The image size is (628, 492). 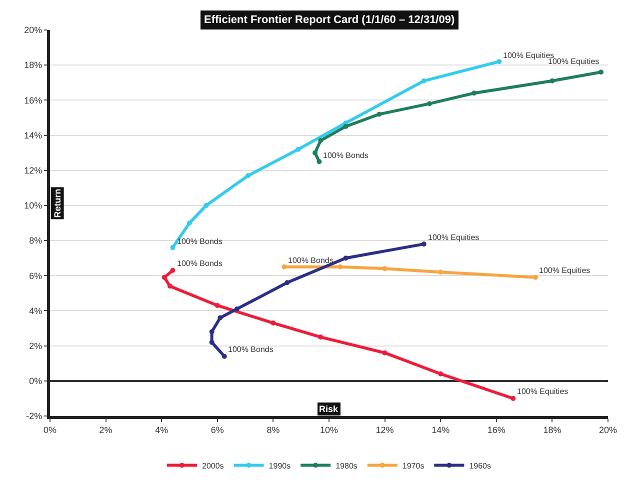 I want to click on x-tick-label: 10%, so click(x=329, y=429).